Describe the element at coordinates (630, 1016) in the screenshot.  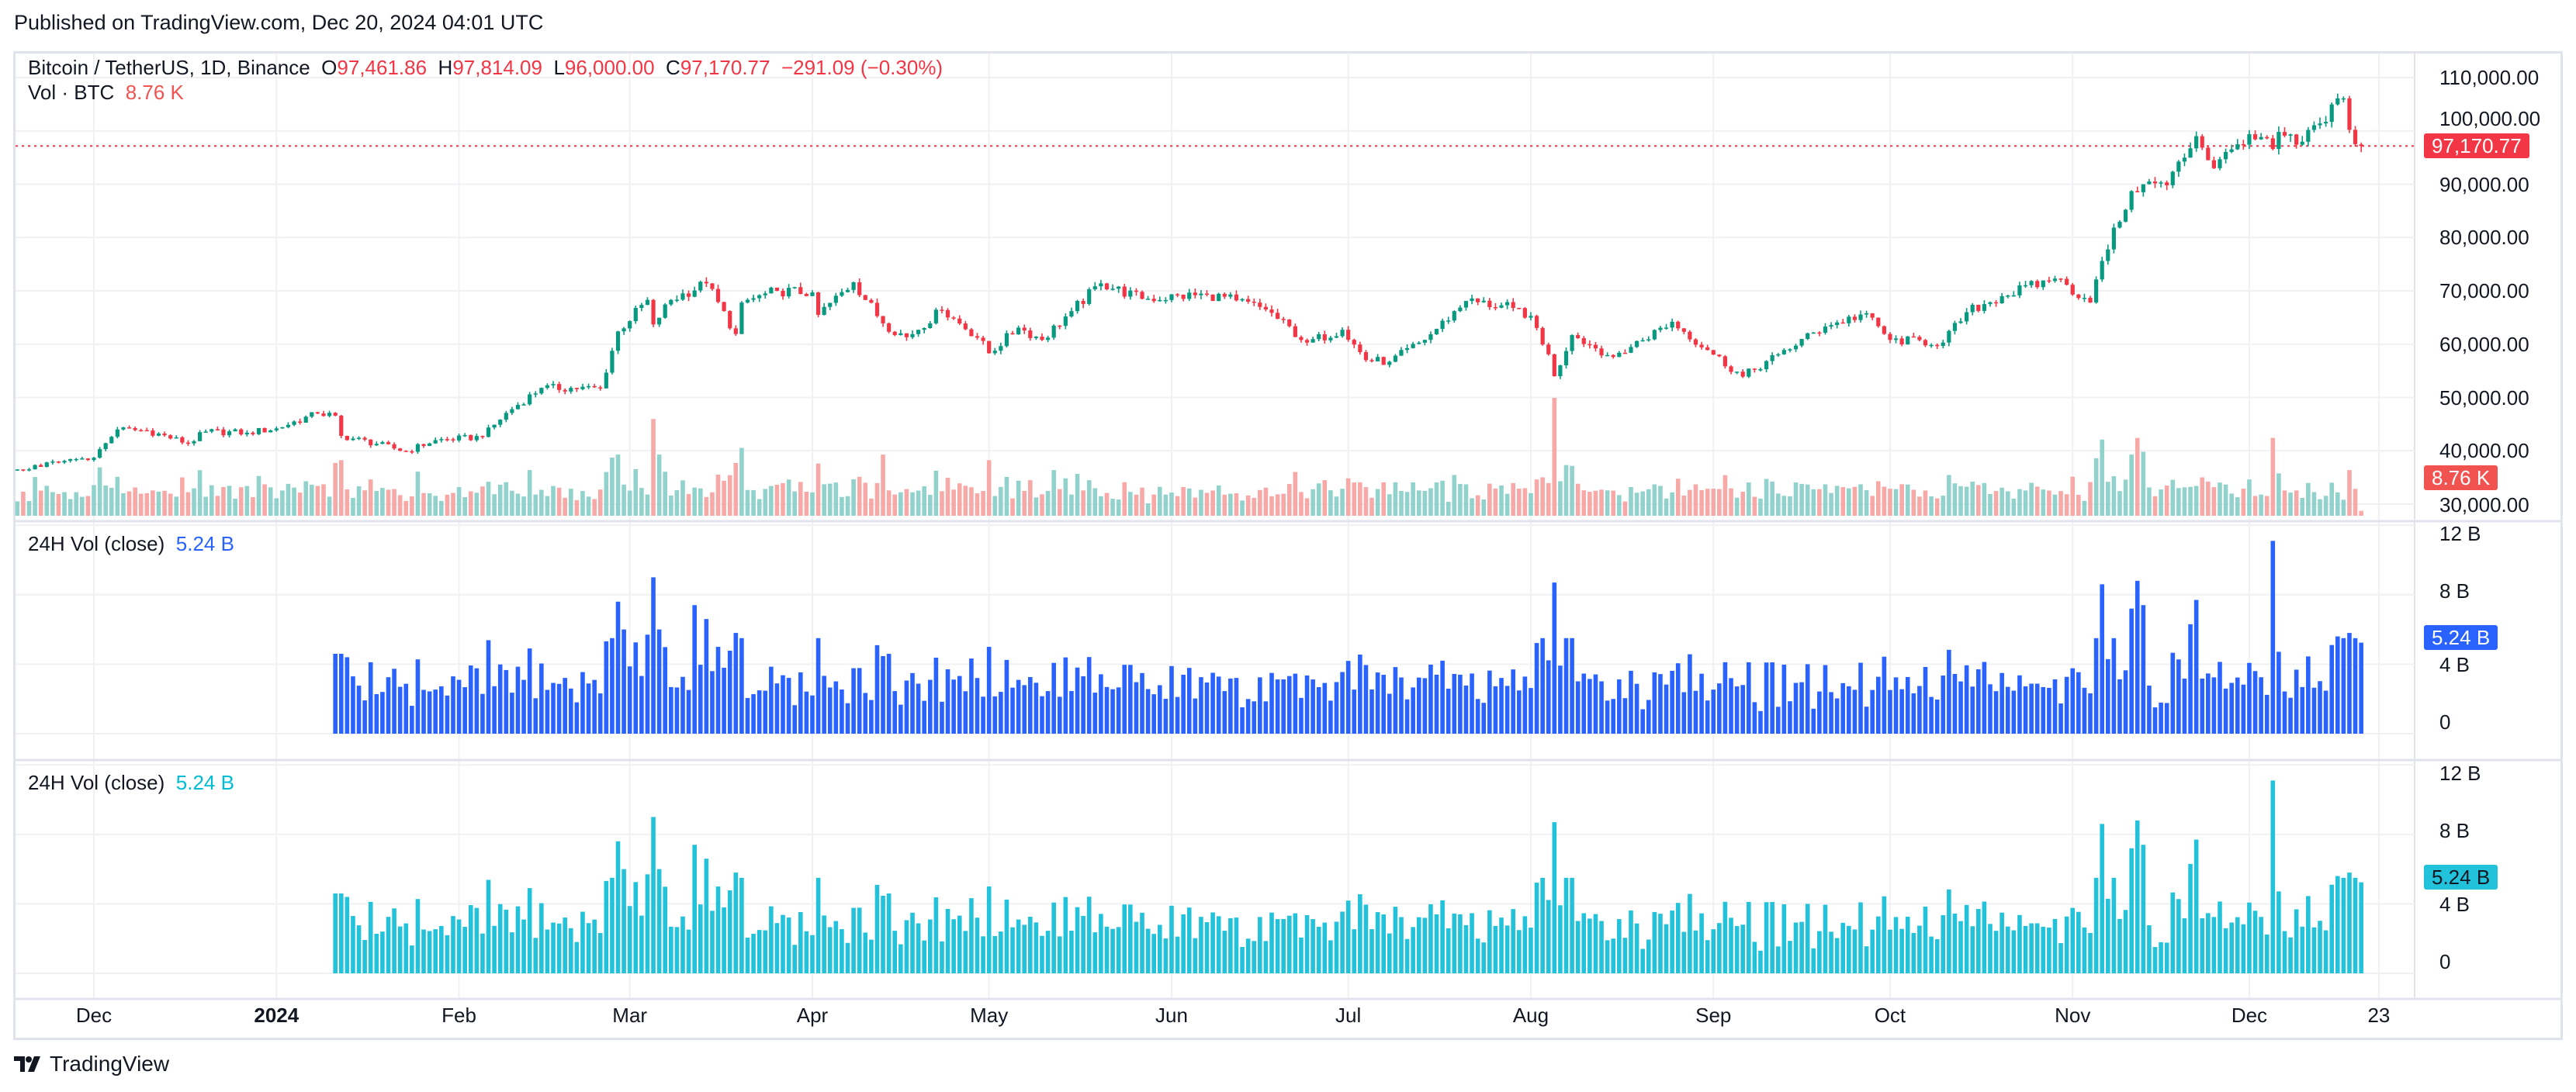
I see `time-axis-label: Mar` at that location.